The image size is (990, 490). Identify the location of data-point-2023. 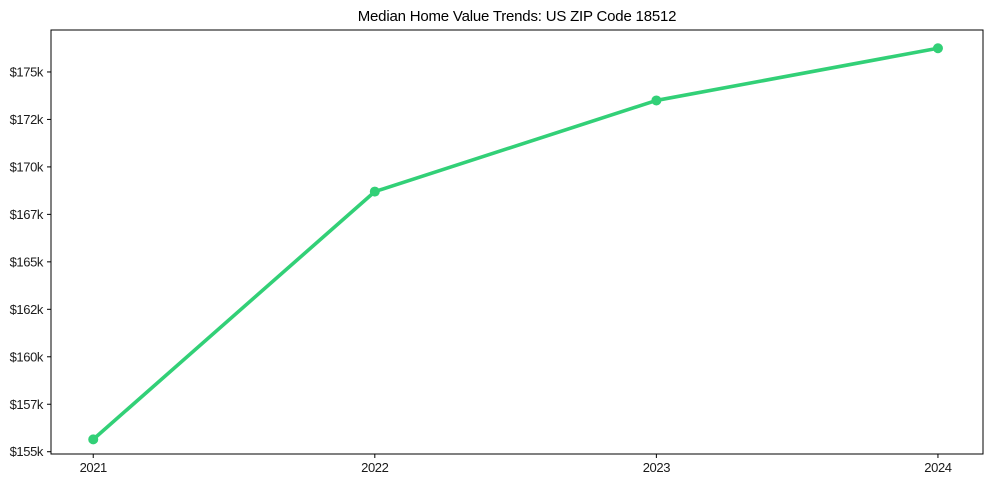
(656, 100).